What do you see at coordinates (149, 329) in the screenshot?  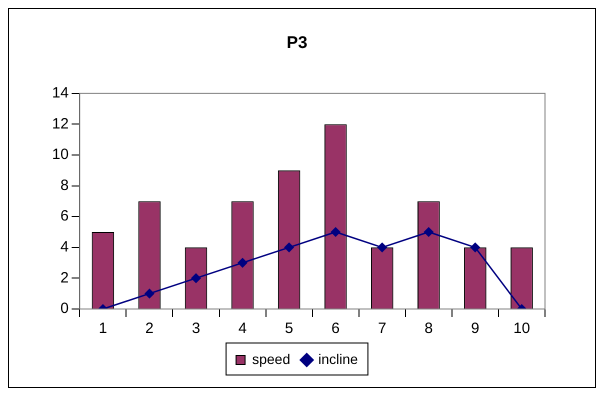 I see `x-tick-label: 2` at bounding box center [149, 329].